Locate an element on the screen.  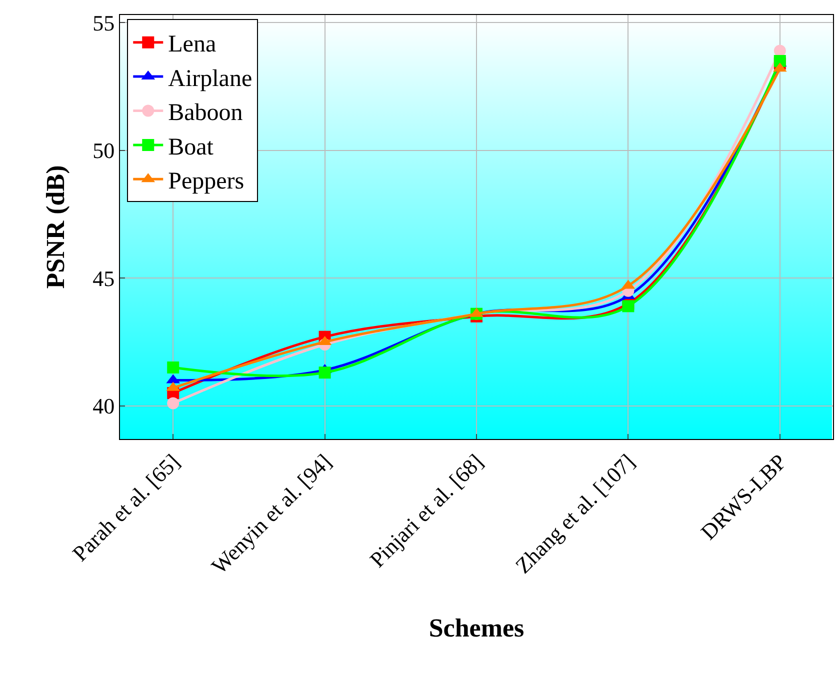
legend-label: Peppers is located at coordinates (206, 181).